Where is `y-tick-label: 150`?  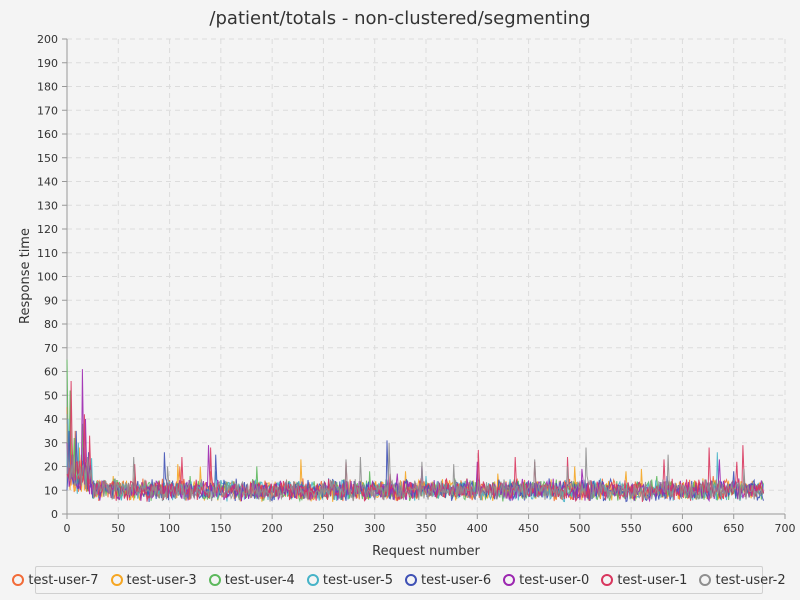
y-tick-label: 150 is located at coordinates (47, 158).